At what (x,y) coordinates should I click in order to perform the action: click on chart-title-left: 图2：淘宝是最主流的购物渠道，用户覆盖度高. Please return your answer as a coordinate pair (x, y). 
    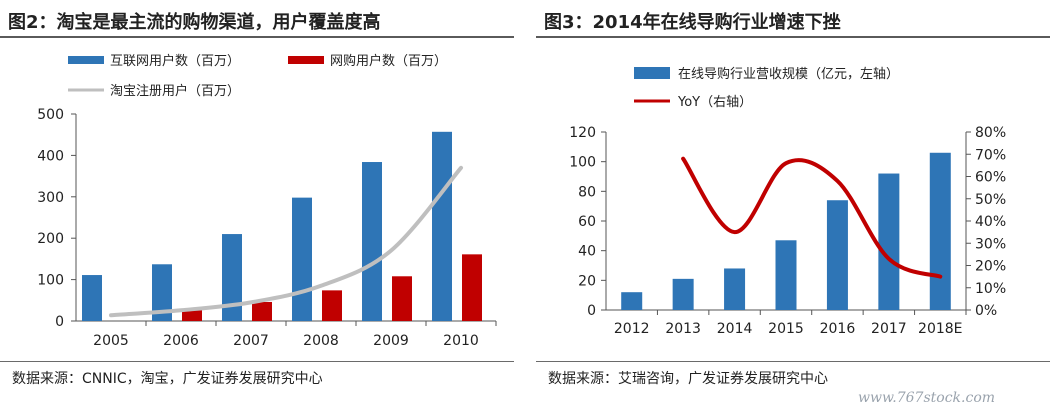
    Looking at the image, I should click on (194, 22).